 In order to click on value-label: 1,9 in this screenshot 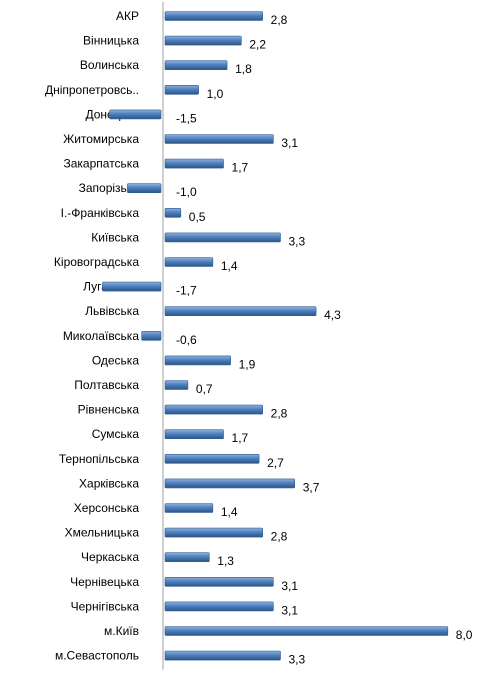, I will do `click(247, 364)`.